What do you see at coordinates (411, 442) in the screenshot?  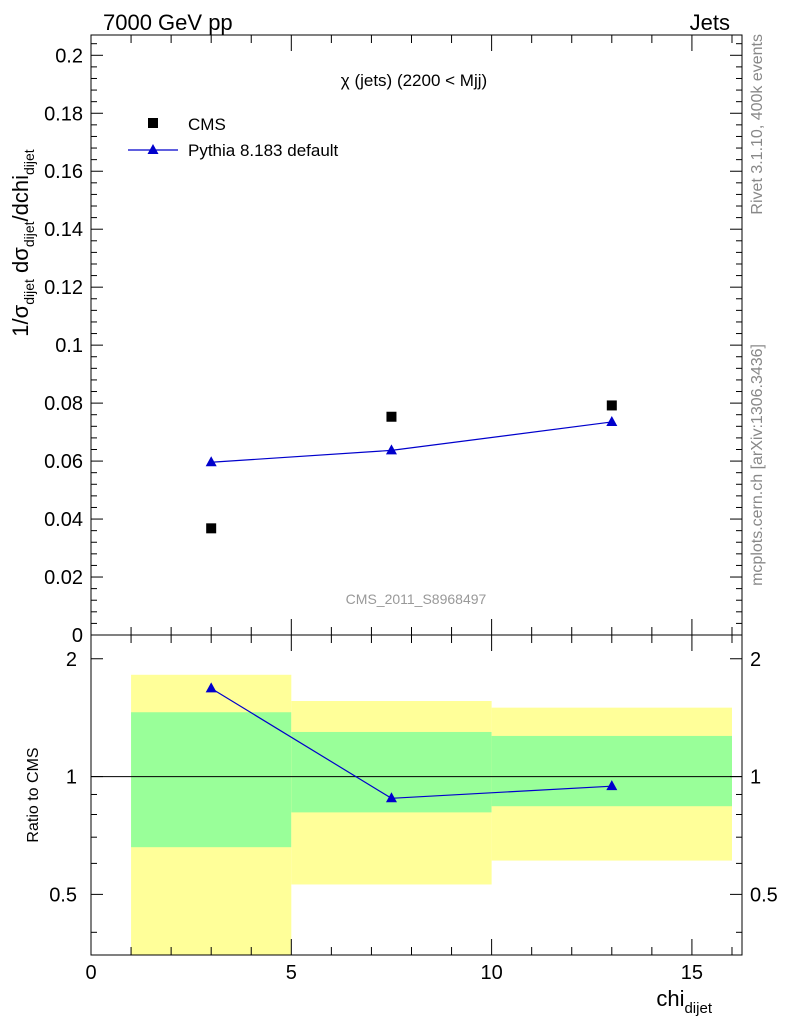 I see `pythia-line` at bounding box center [411, 442].